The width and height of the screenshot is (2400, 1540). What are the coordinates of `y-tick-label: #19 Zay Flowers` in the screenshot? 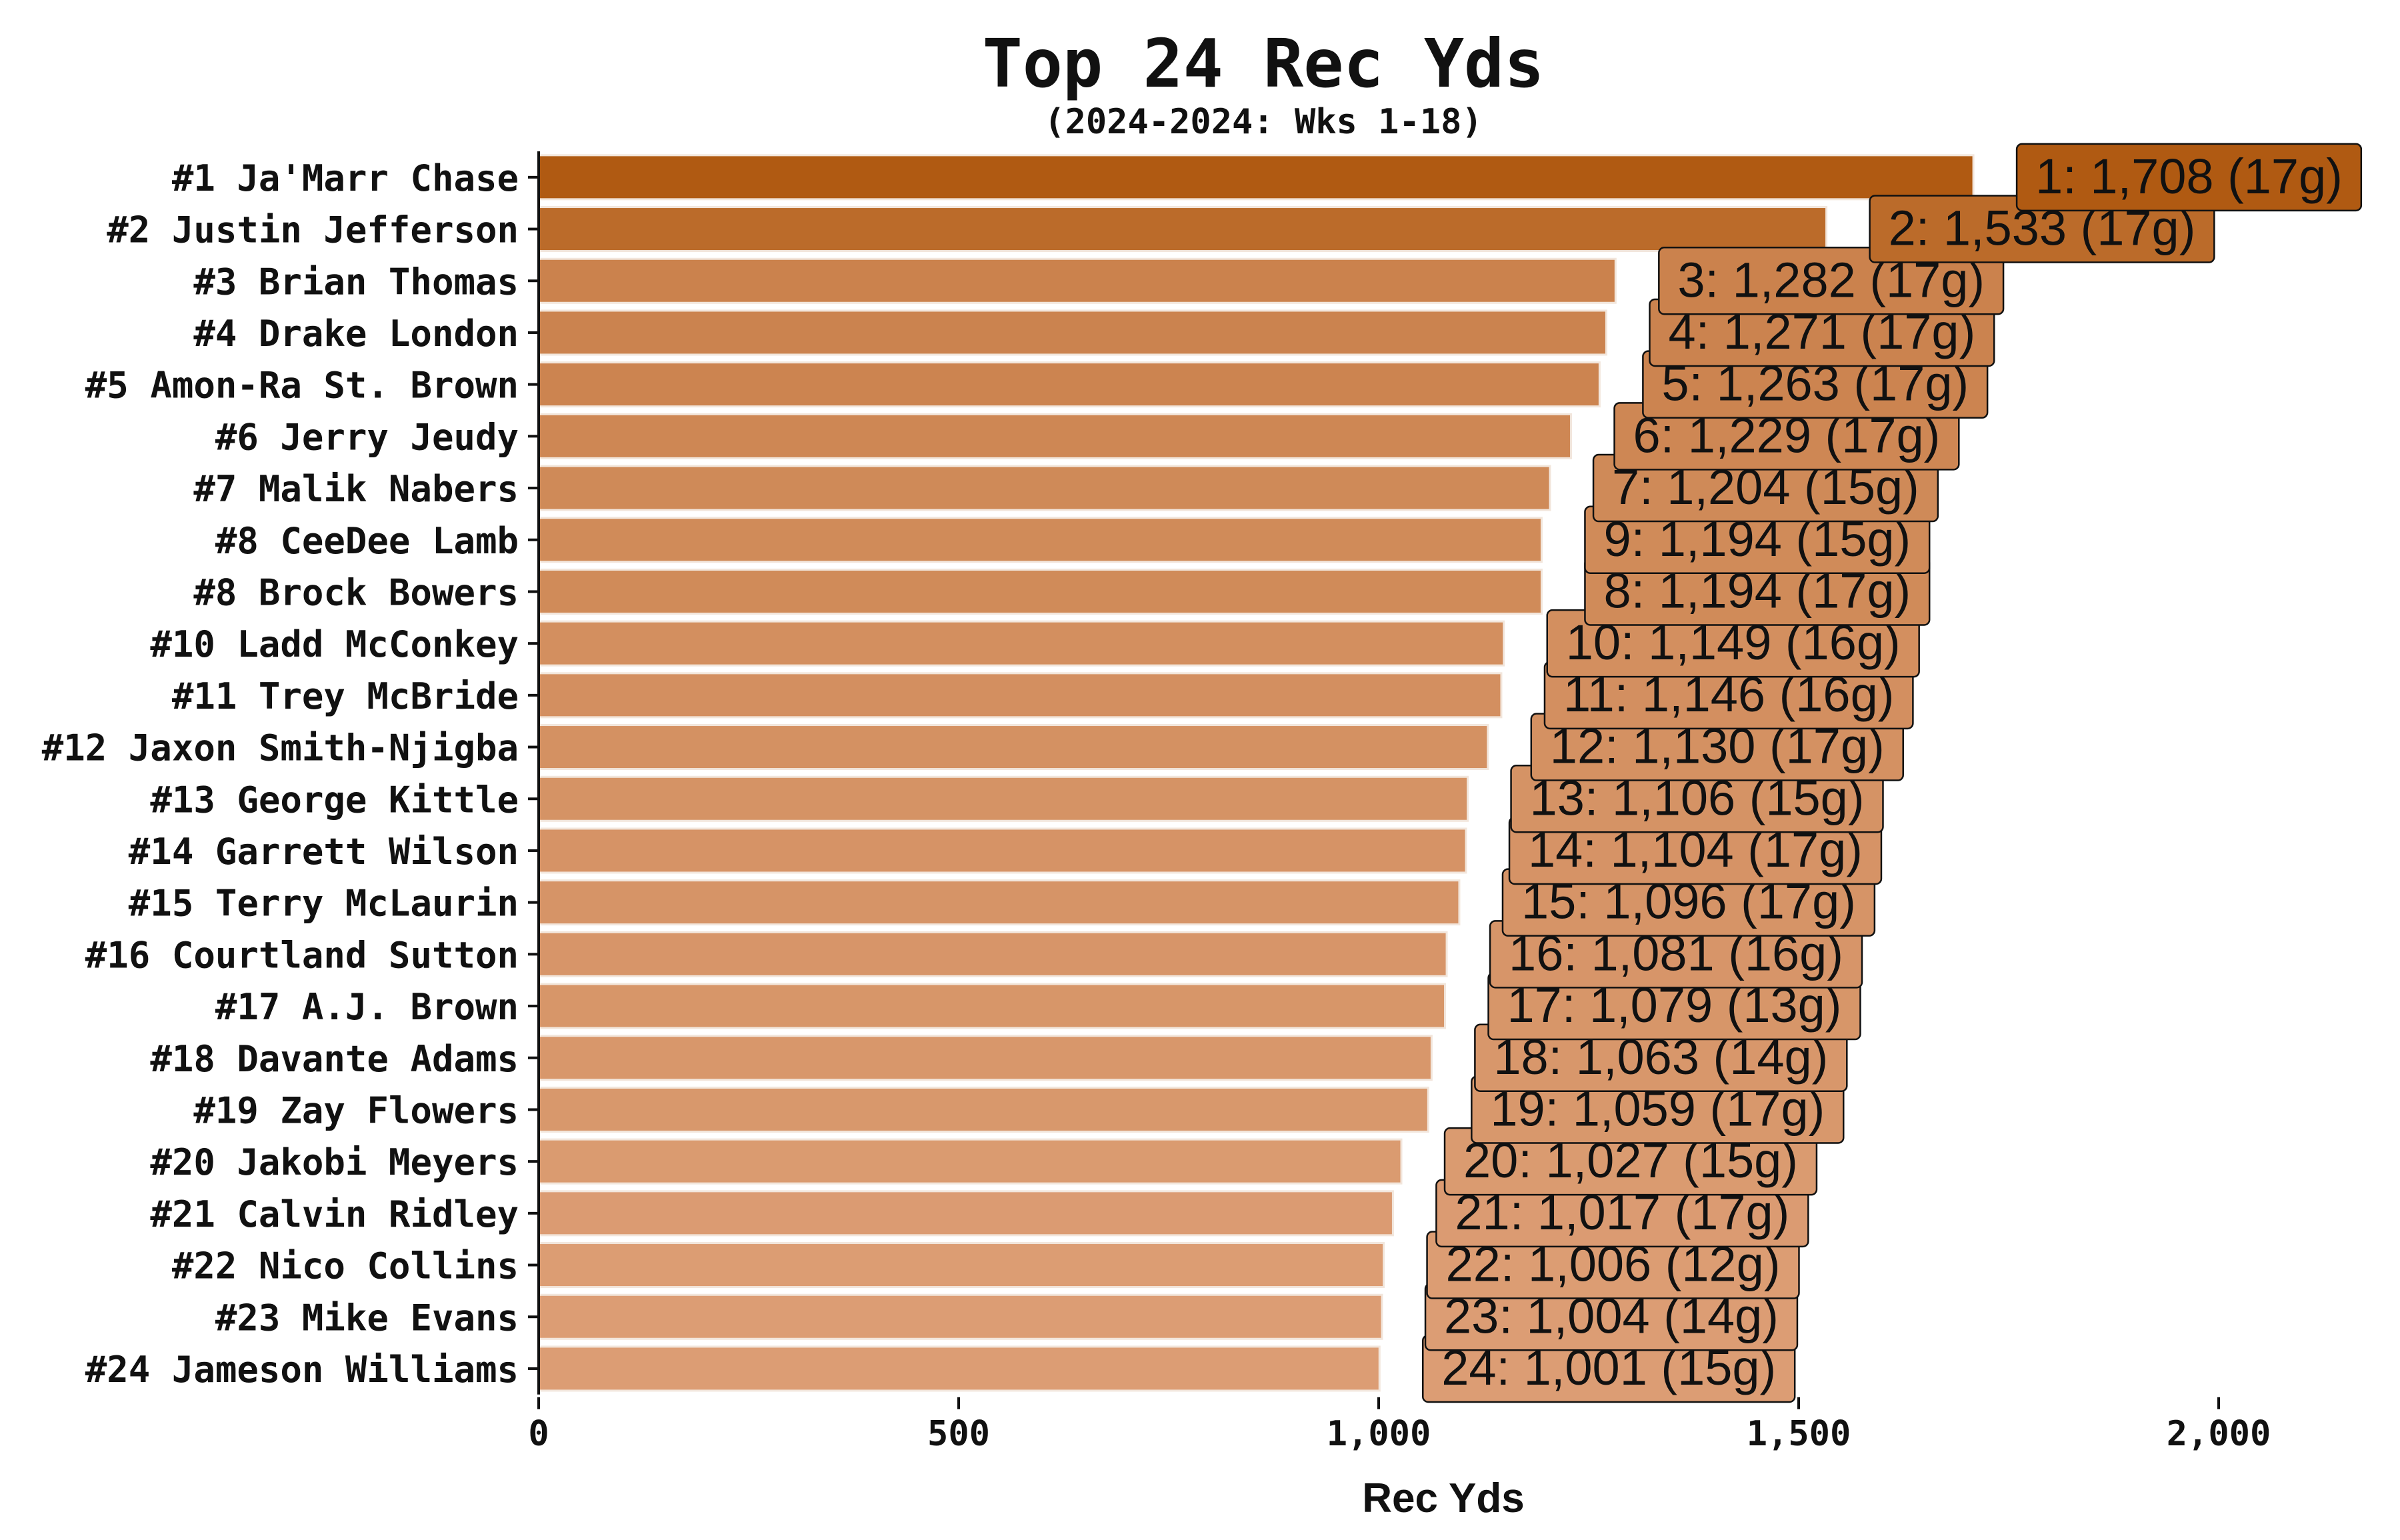 It's located at (356, 1110).